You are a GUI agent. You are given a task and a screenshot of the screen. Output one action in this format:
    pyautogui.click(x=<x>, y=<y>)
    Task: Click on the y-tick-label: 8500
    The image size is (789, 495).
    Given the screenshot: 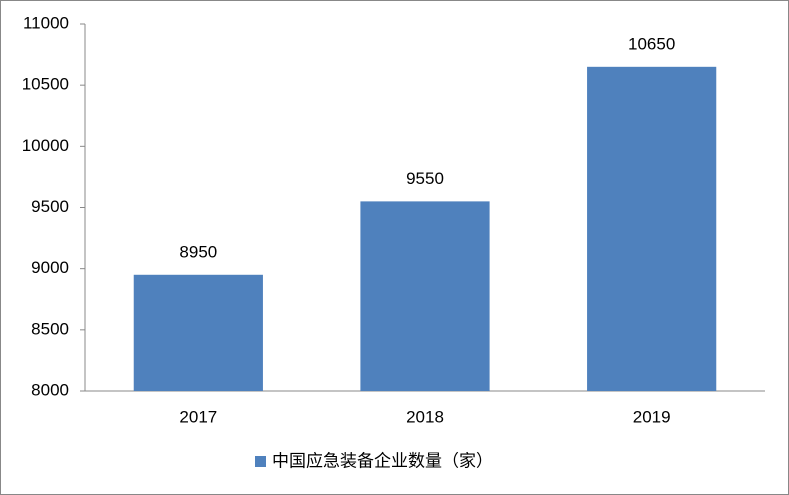 What is the action you would take?
    pyautogui.click(x=50, y=328)
    